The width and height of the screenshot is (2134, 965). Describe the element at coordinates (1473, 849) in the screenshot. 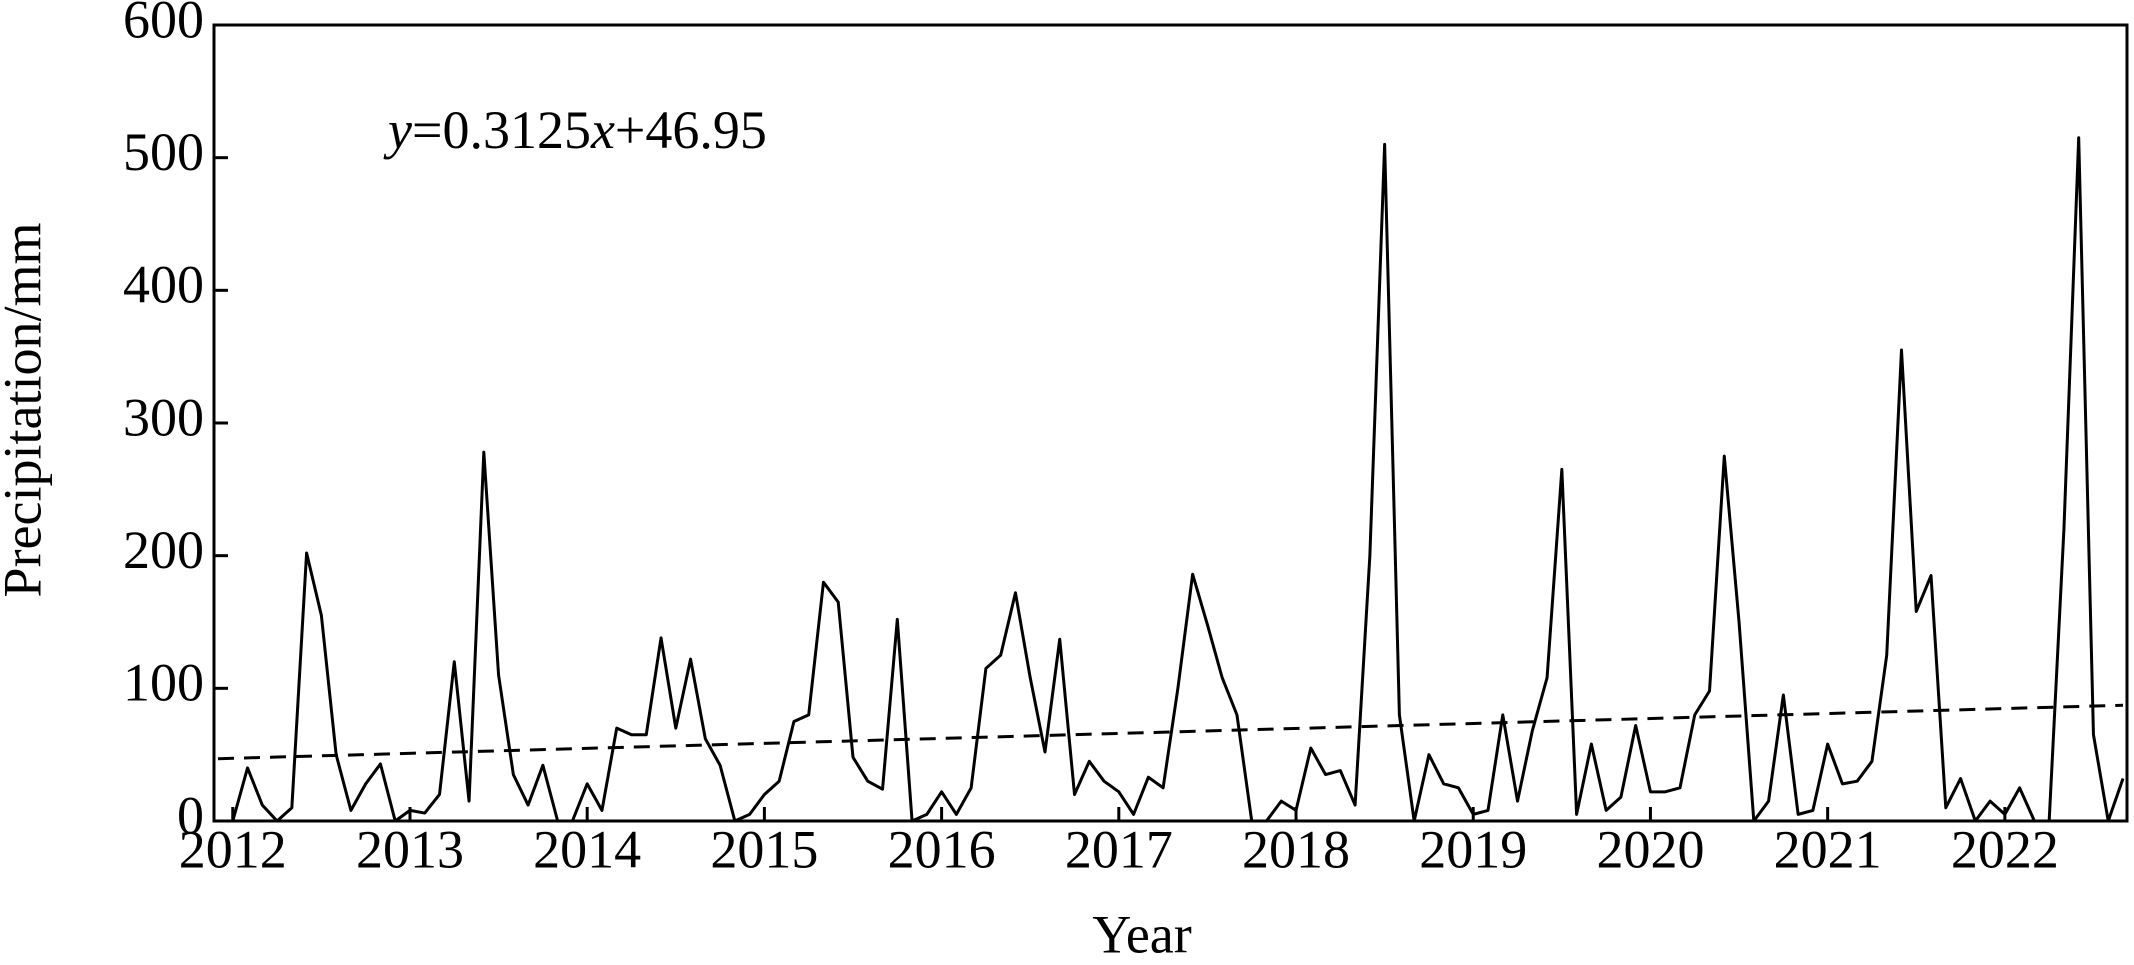

I see `x-tick-label: 2019` at that location.